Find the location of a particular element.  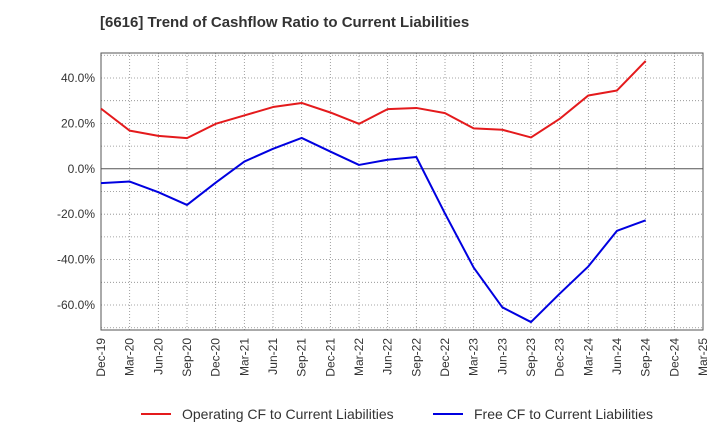

y-tick-label: -20.0% is located at coordinates (76, 214).